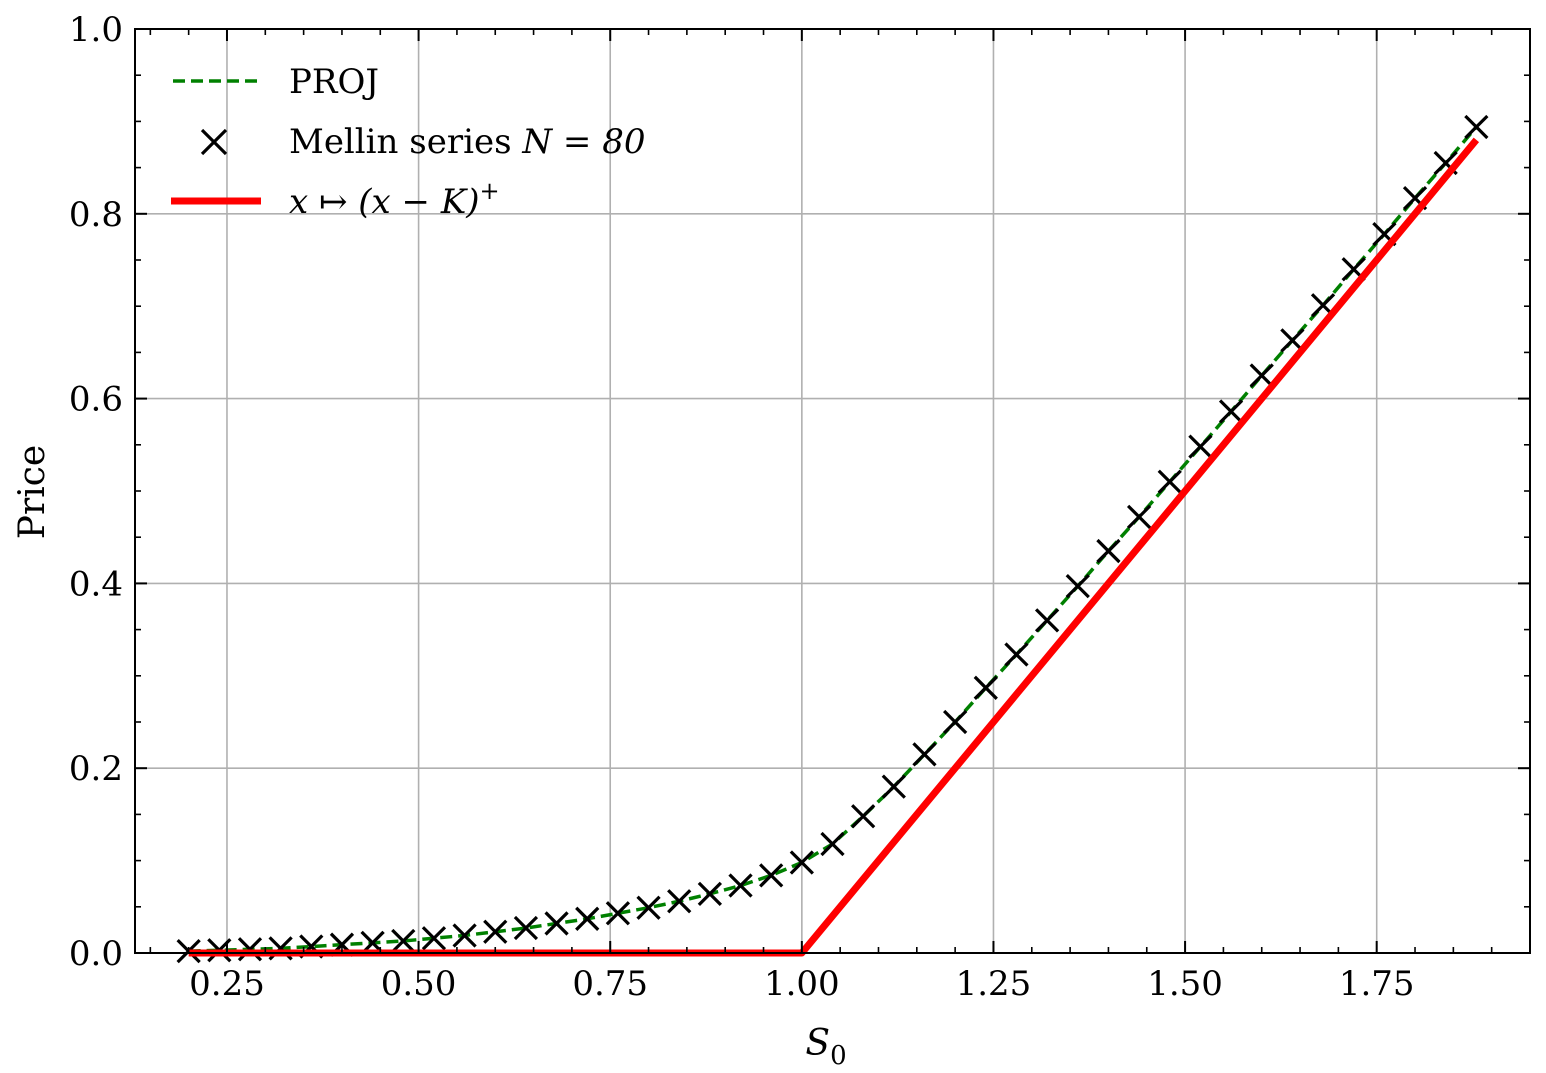  Describe the element at coordinates (96, 769) in the screenshot. I see `y-tick-label: 0.2` at that location.